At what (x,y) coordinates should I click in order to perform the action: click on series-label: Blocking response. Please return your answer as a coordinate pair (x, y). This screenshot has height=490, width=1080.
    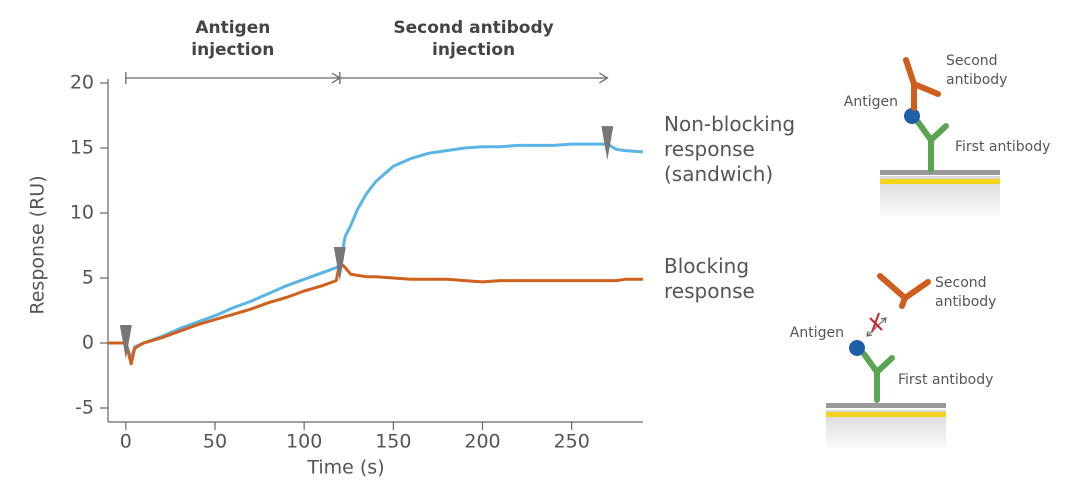
    Looking at the image, I should click on (709, 277).